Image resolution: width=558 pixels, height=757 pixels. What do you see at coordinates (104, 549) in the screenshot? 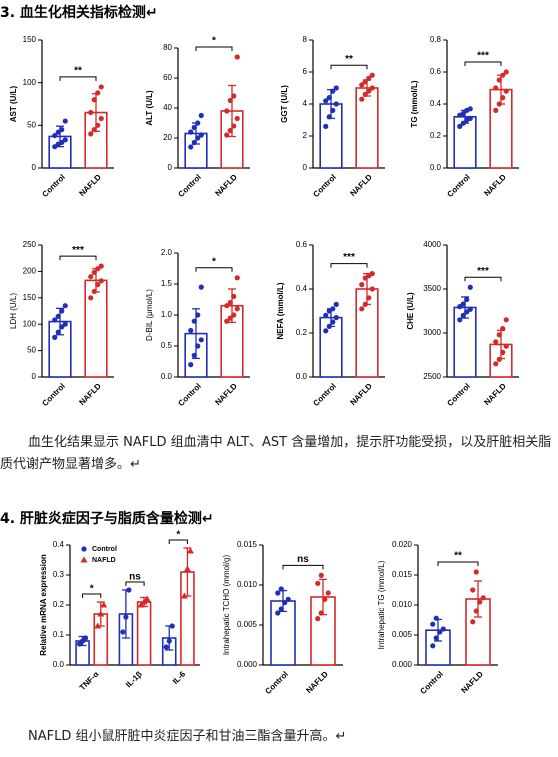
I see `legend-label: Control` at bounding box center [104, 549].